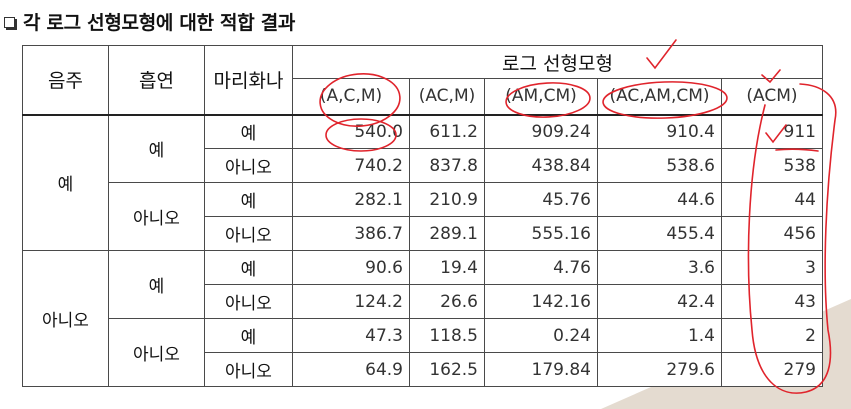 The image size is (851, 409). What do you see at coordinates (351, 97) in the screenshot?
I see `col-header-1: (A,C,M)` at bounding box center [351, 97].